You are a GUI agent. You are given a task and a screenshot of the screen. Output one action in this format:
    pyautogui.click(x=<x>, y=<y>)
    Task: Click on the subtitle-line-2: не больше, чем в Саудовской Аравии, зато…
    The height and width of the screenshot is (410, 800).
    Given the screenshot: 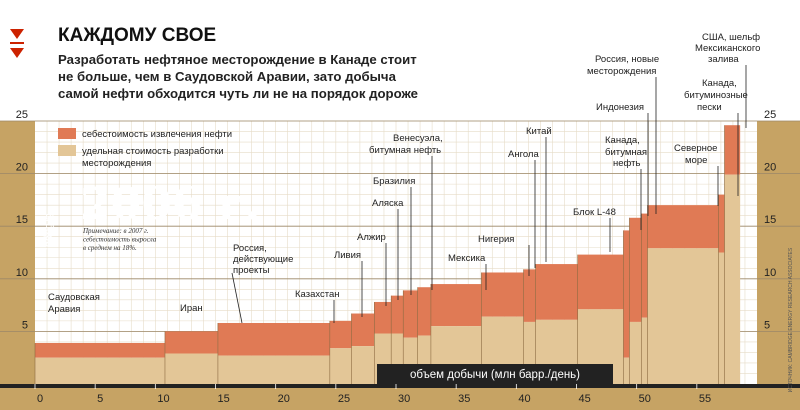 What is the action you would take?
    pyautogui.click(x=227, y=76)
    